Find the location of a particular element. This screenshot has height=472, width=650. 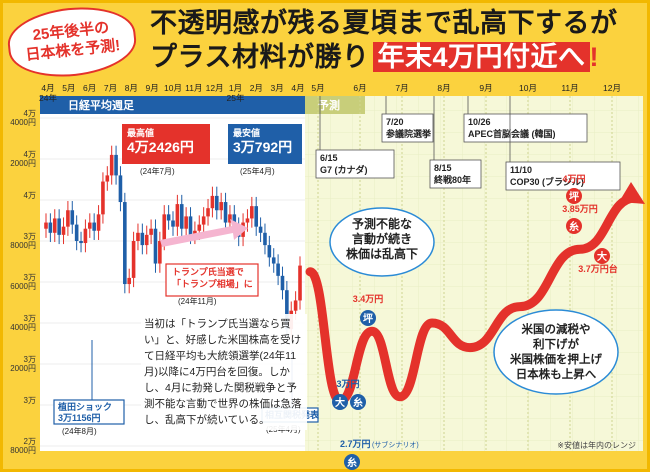

headline-highlight: 年末4万円付近へ is located at coordinates (481, 57).